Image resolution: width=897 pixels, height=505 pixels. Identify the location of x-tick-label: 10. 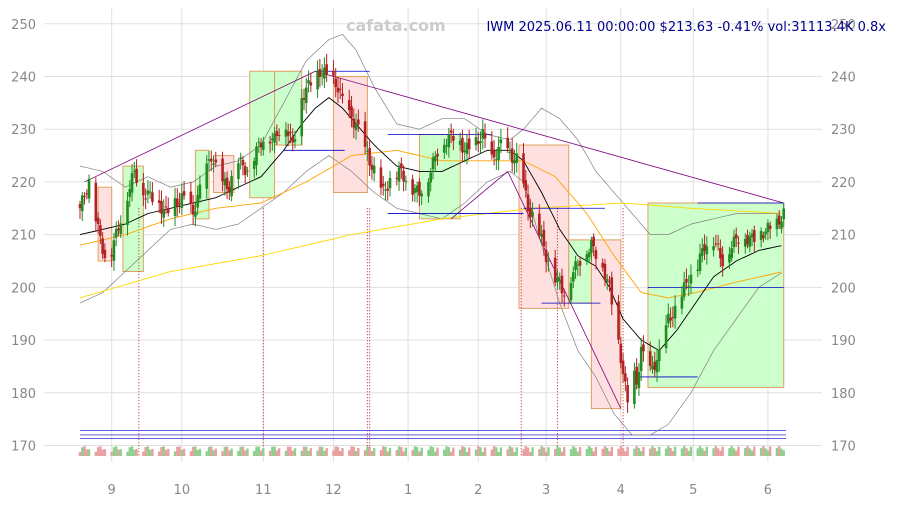
(182, 490).